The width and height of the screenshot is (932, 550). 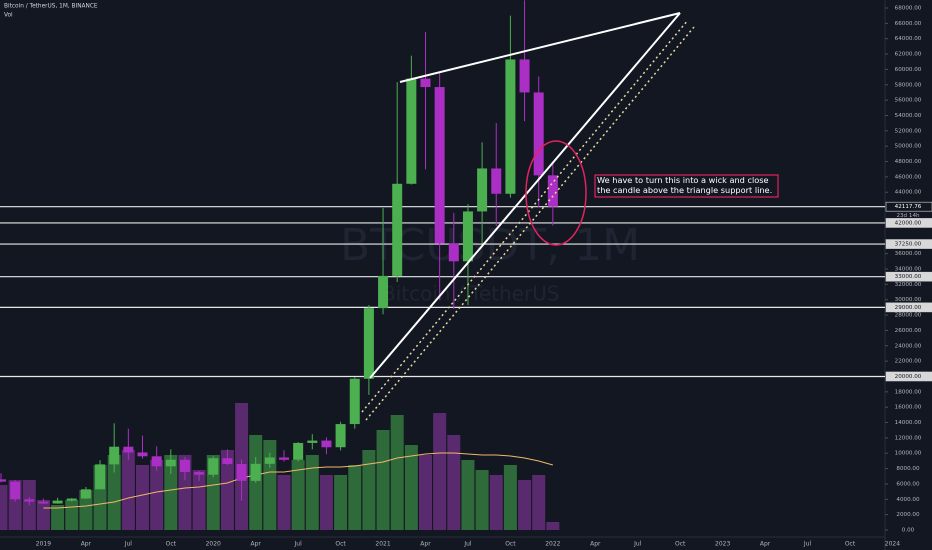 I want to click on level-label: 29000.00, so click(x=908, y=308).